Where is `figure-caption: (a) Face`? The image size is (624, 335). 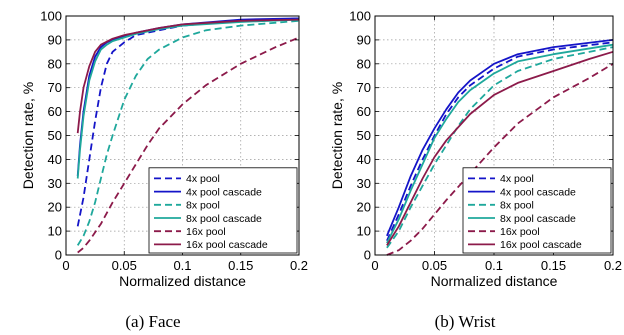 figure-caption: (a) Face is located at coordinates (152, 321).